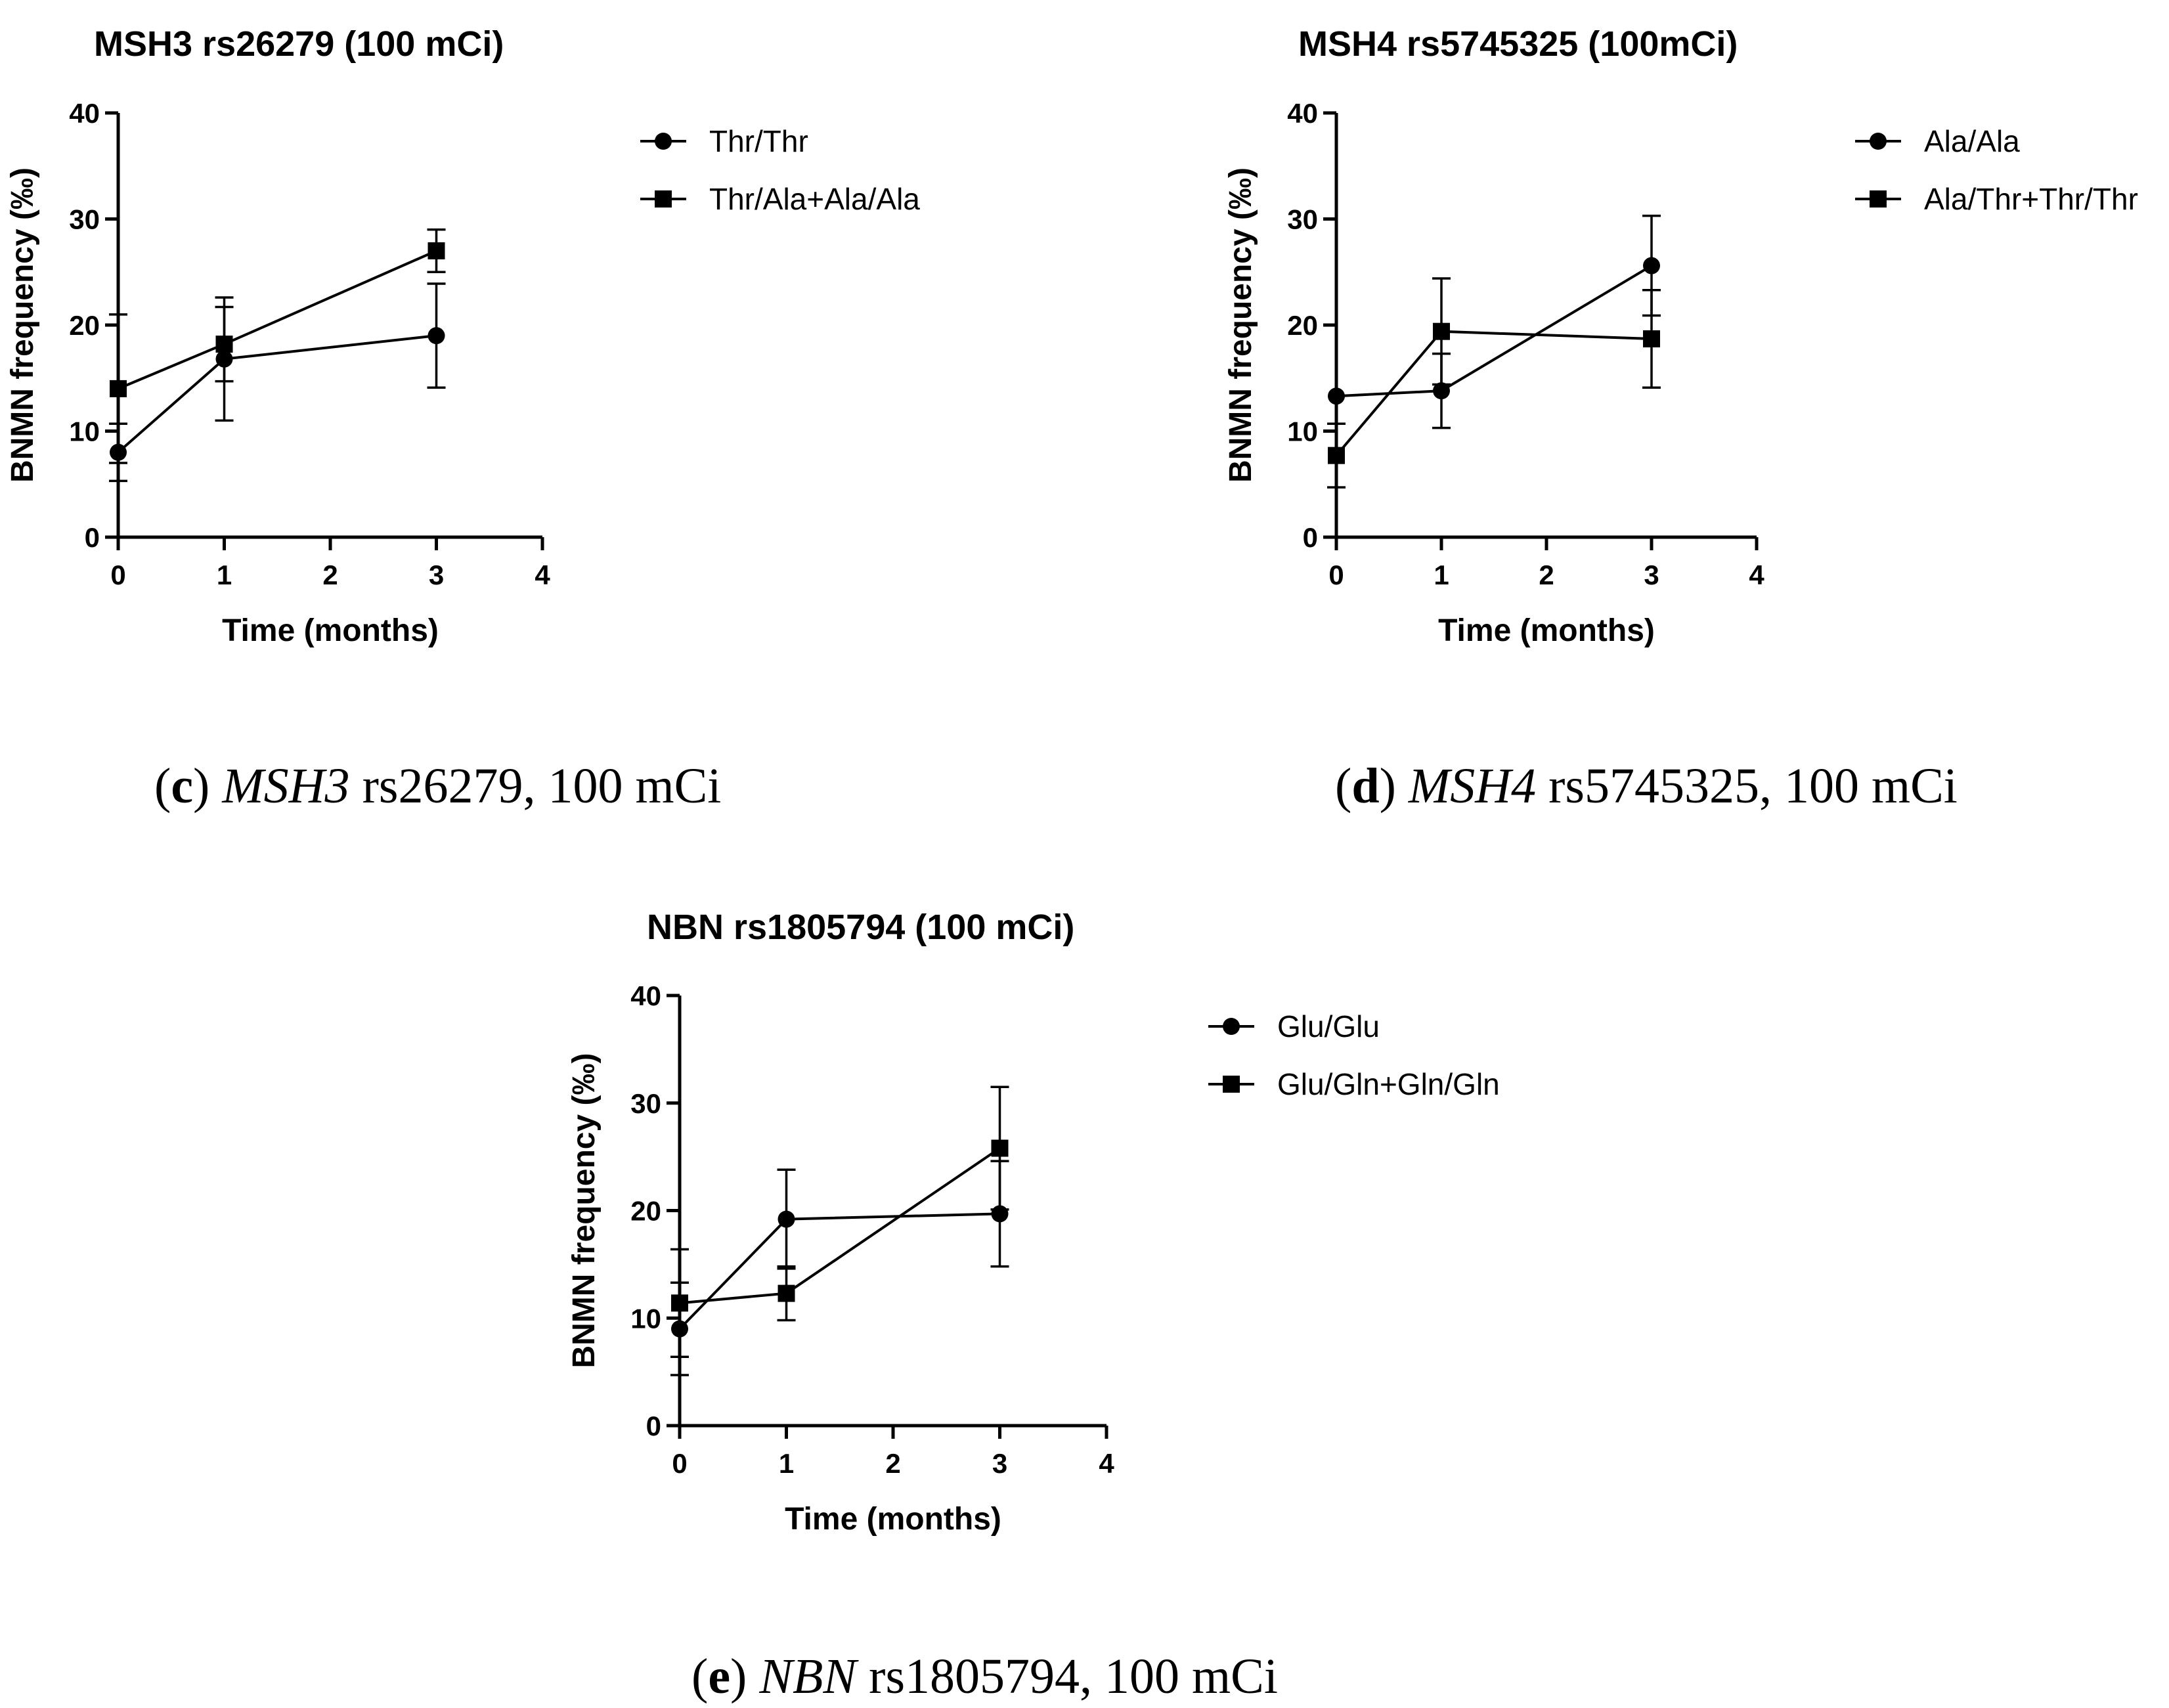 Image resolution: width=2169 pixels, height=1708 pixels. What do you see at coordinates (1388, 1084) in the screenshot?
I see `legend-label: Glu/Gln+Gln/Gln` at bounding box center [1388, 1084].